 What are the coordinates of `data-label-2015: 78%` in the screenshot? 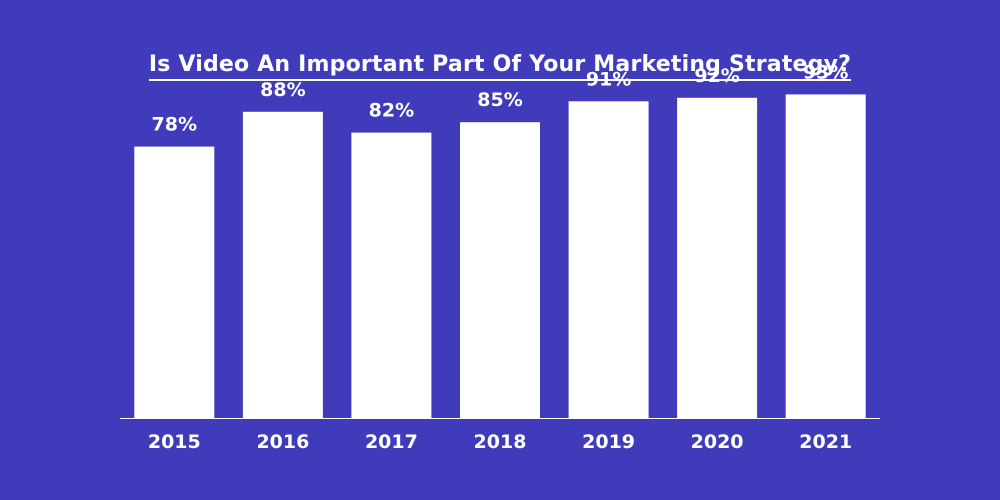 It's located at (174, 125).